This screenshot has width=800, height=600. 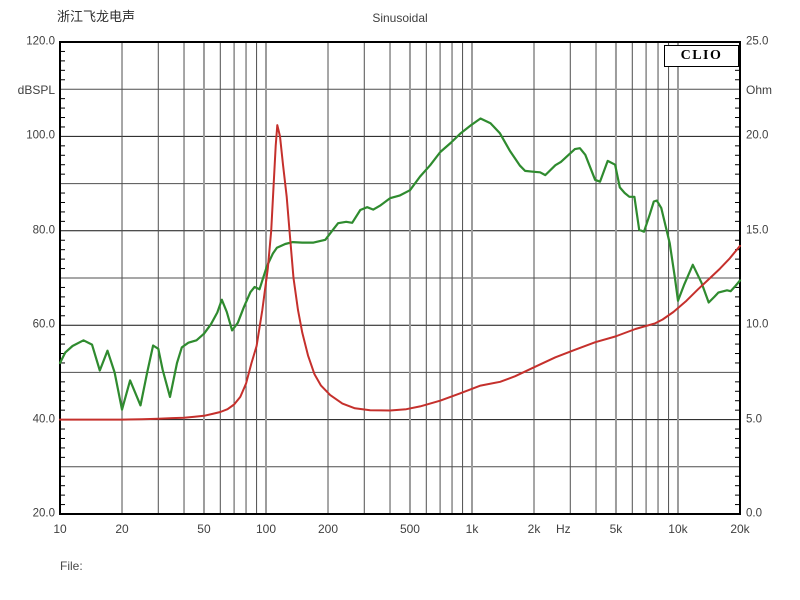 I want to click on left-axis-unit-label: dBSPL, so click(x=36, y=90).